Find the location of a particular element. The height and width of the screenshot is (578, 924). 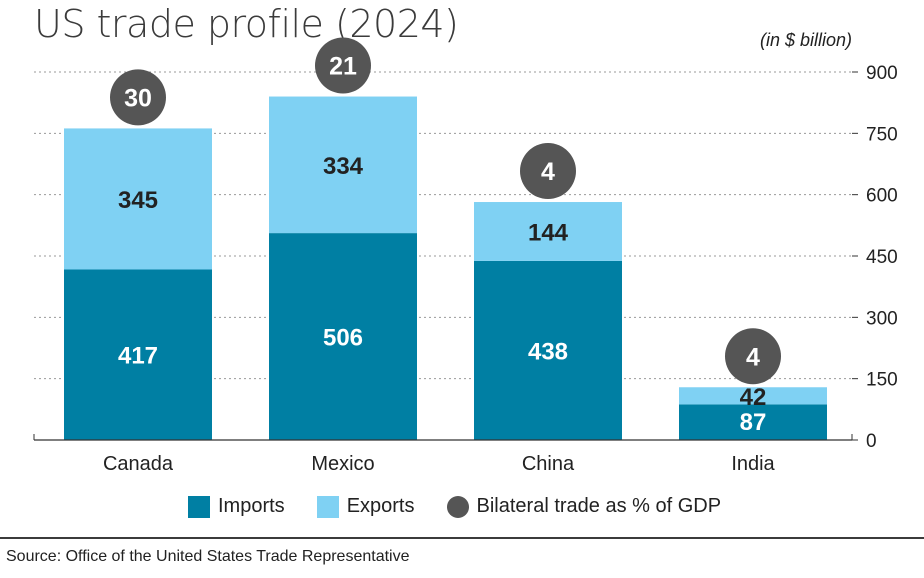

data-label-imports: 87 is located at coordinates (753, 422).